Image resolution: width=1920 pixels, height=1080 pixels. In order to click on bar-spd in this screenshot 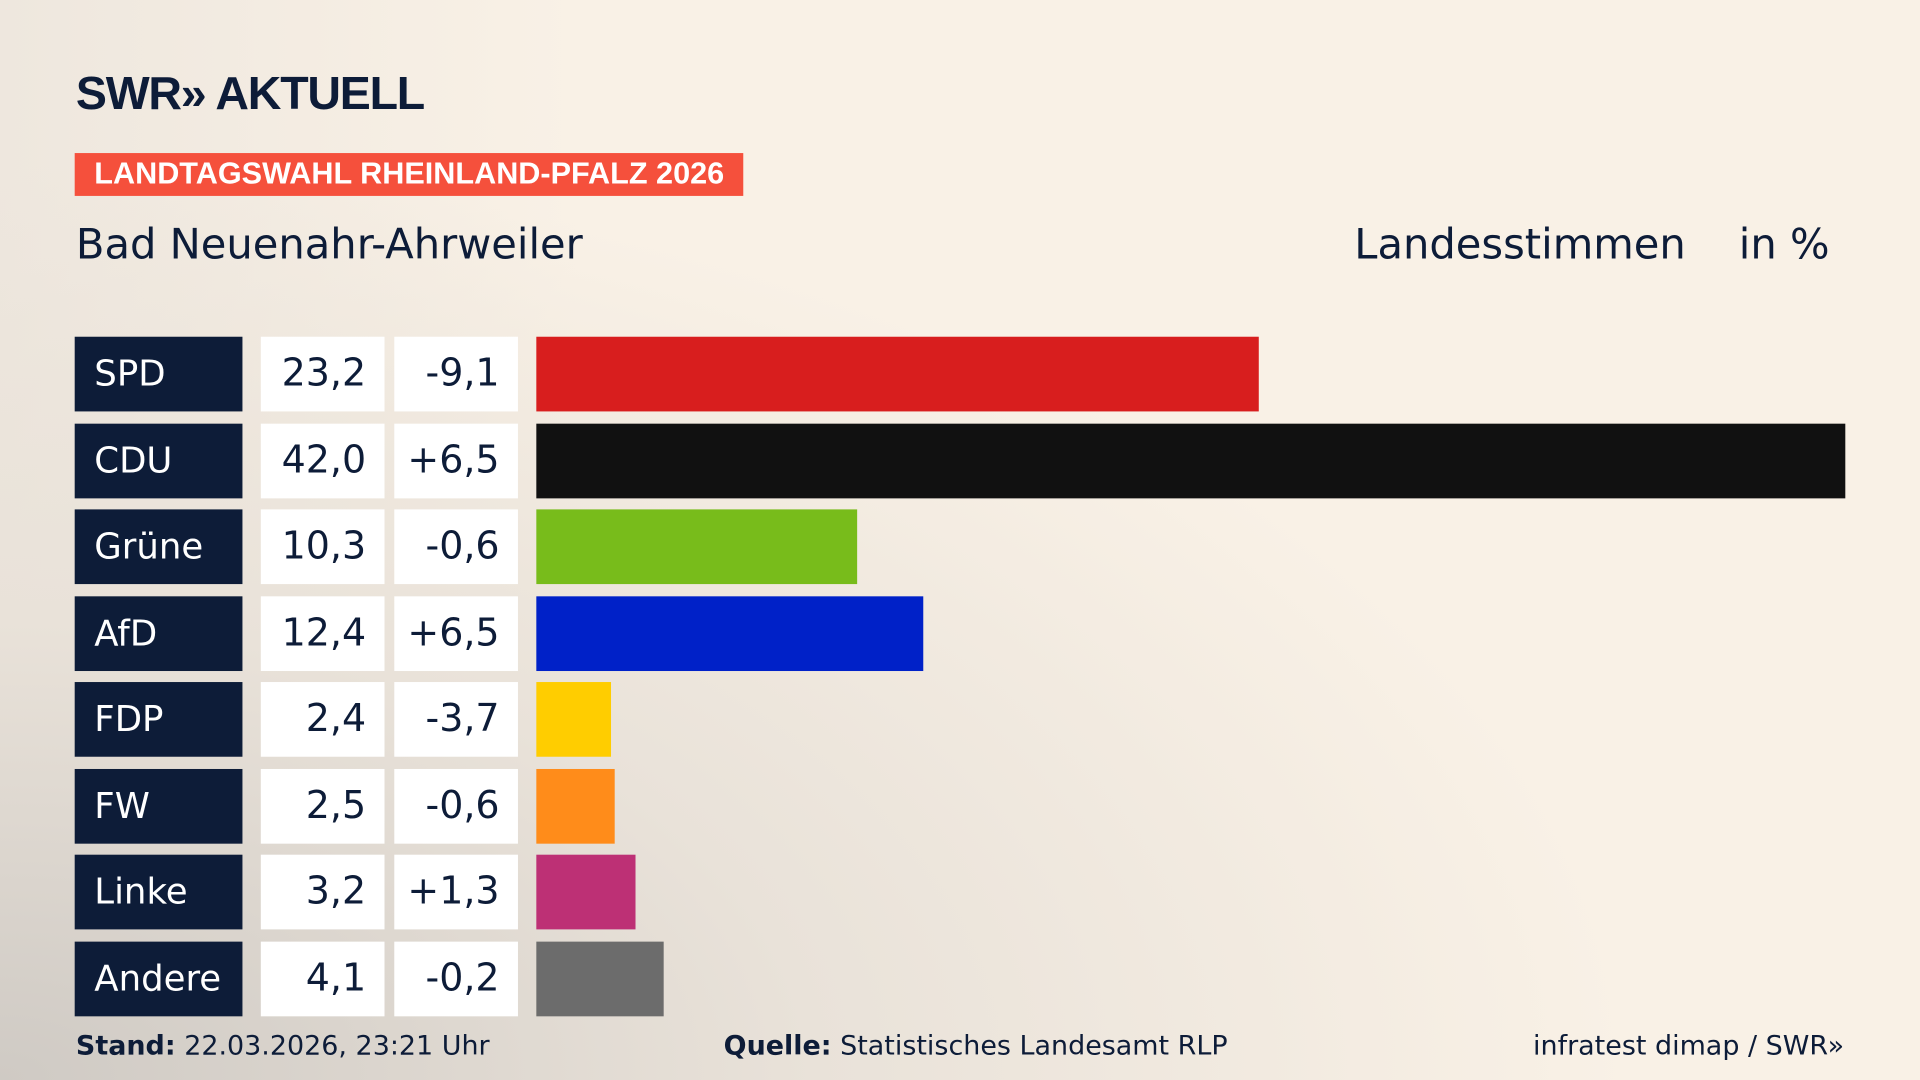, I will do `click(898, 374)`.